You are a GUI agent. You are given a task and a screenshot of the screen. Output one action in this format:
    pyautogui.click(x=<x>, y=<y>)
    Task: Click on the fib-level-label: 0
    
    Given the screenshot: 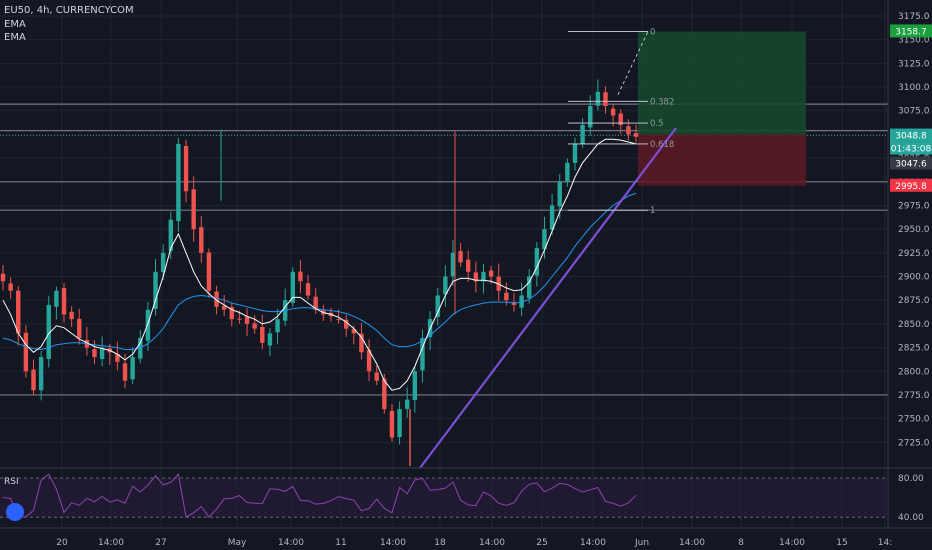 What is the action you would take?
    pyautogui.click(x=652, y=32)
    